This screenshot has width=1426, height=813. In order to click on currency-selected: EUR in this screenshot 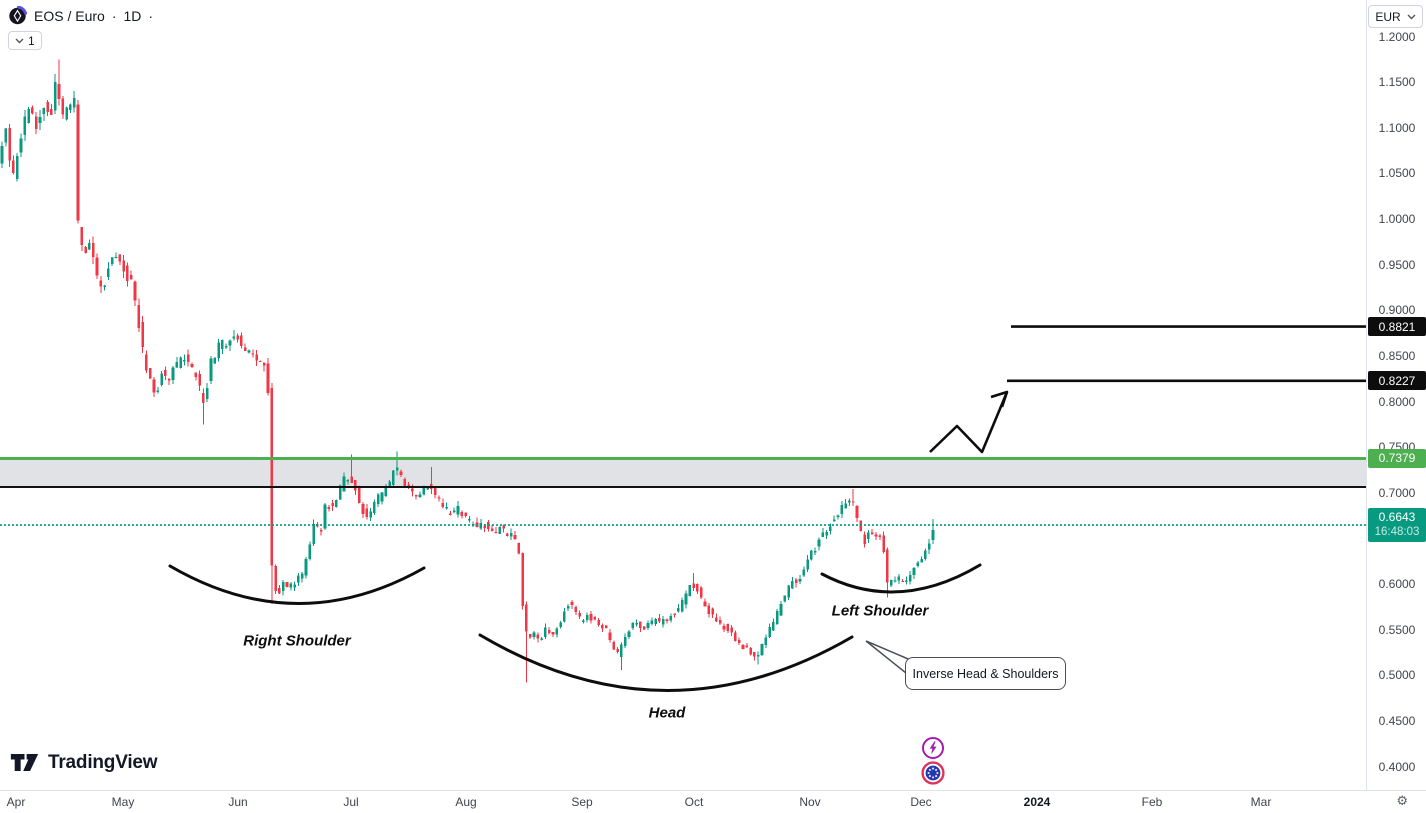, I will do `click(1388, 16)`.